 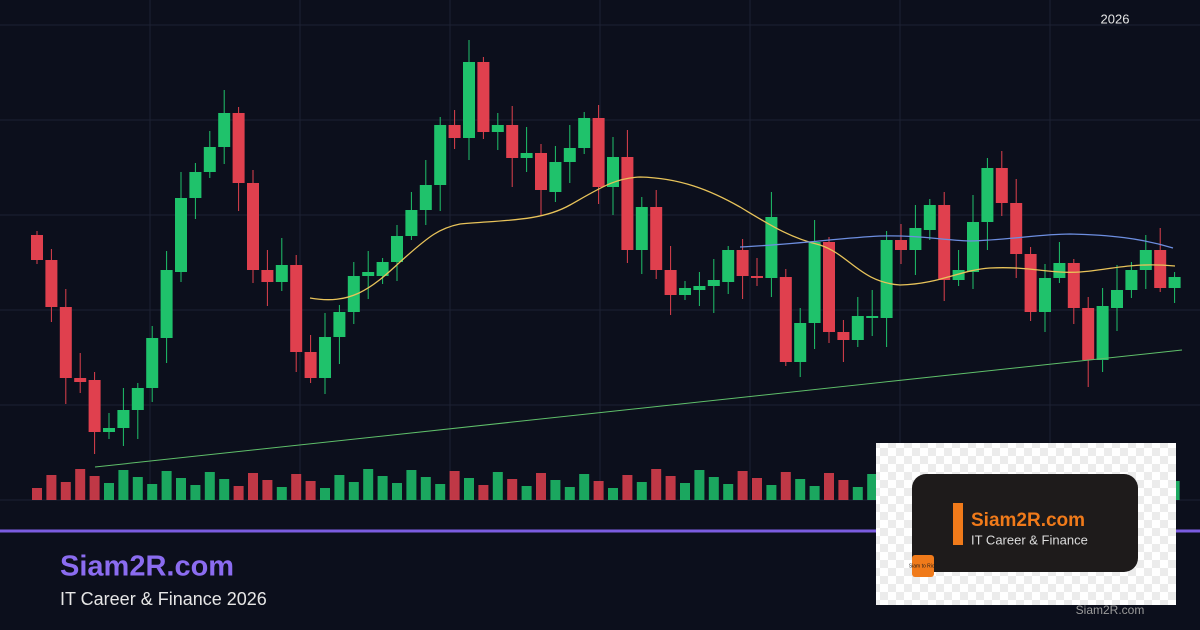 I want to click on moving-average, so click(x=742, y=238).